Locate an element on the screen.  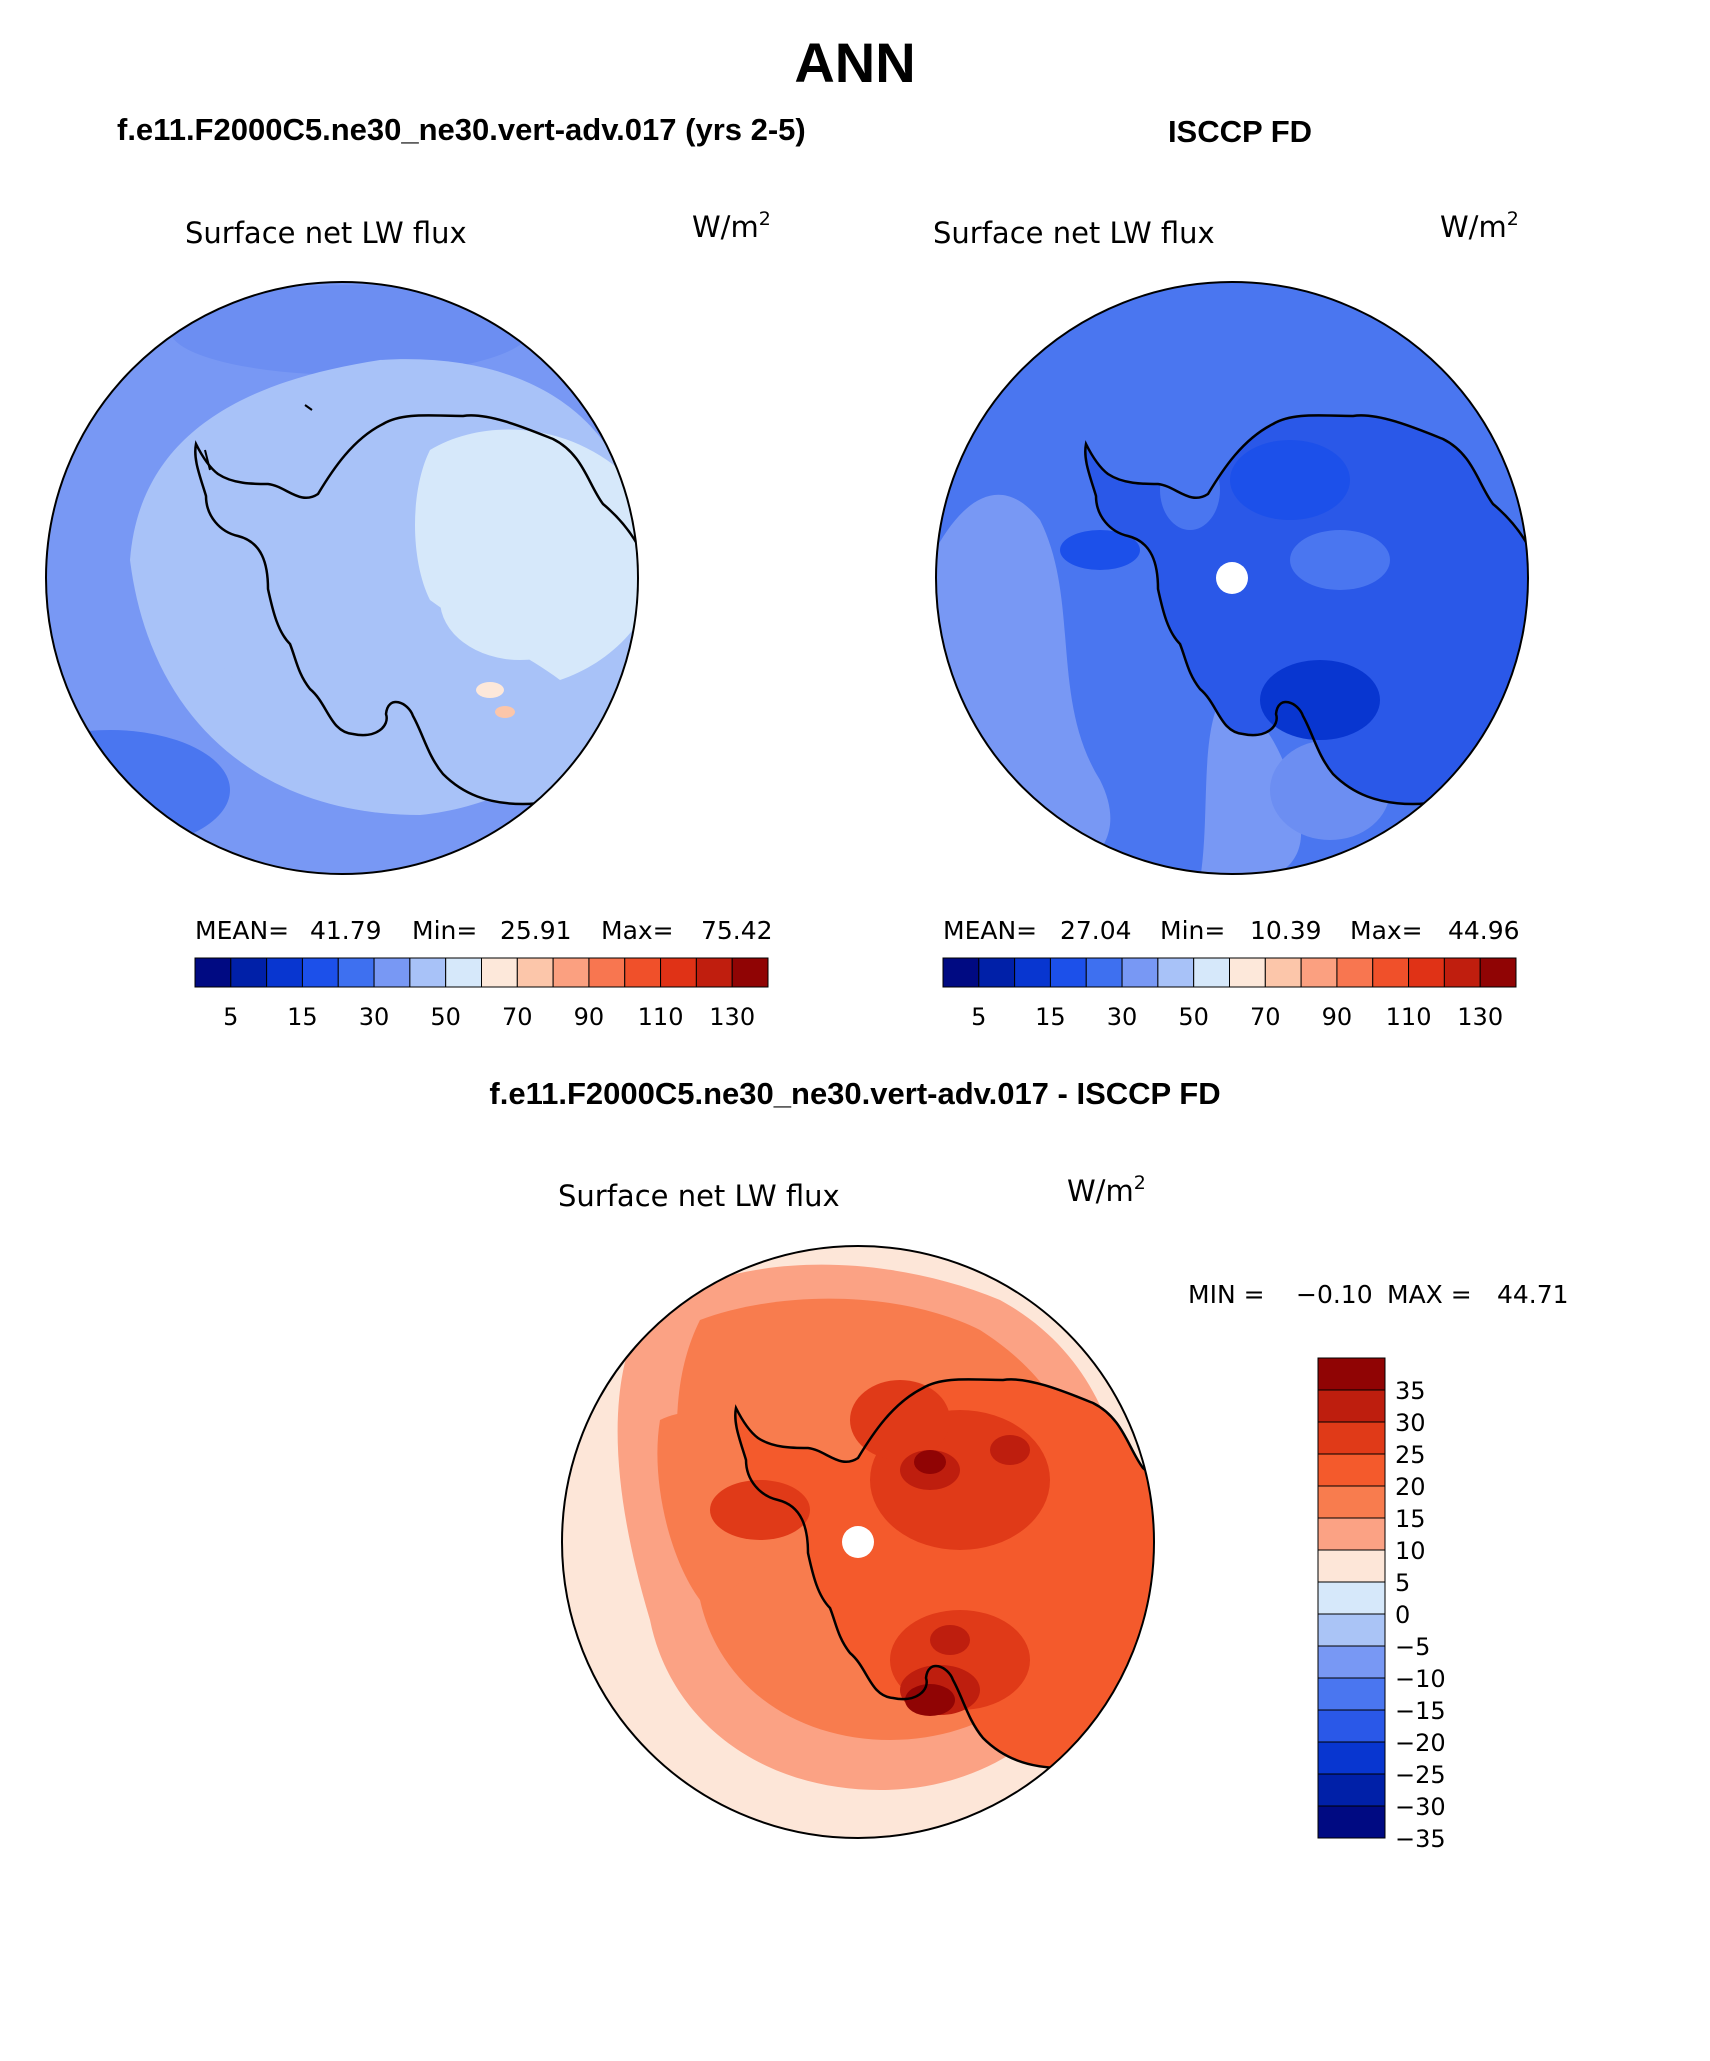
model-map-fill is located at coordinates (342, 578).